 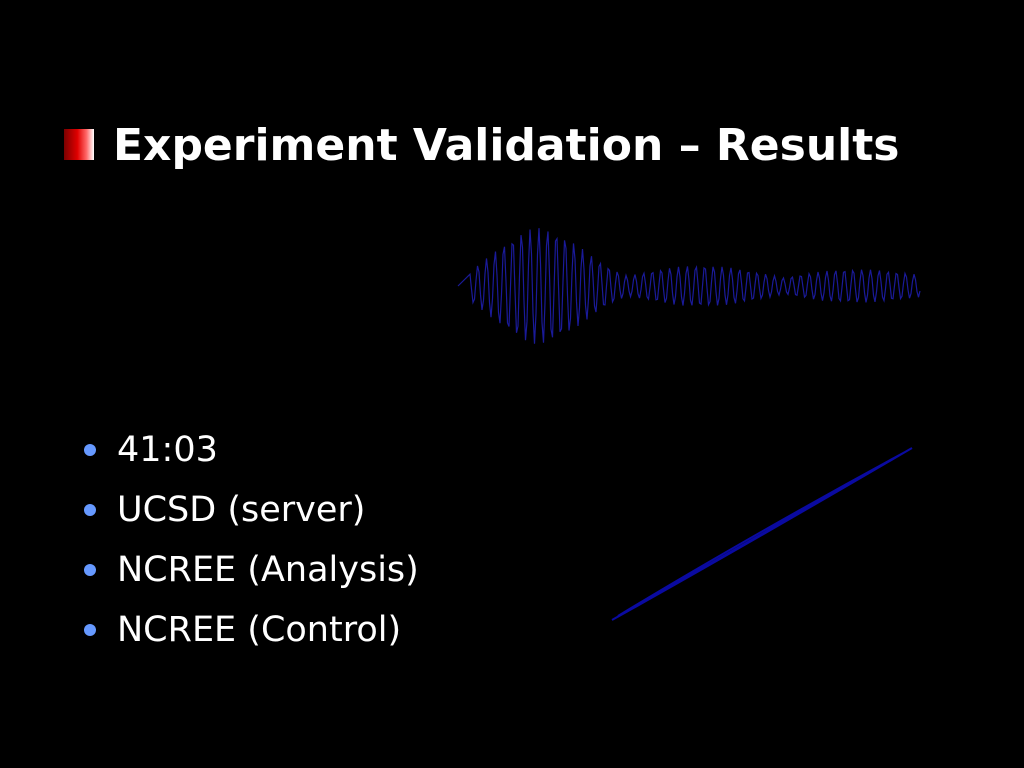 What do you see at coordinates (689, 286) in the screenshot?
I see `waveform-plot` at bounding box center [689, 286].